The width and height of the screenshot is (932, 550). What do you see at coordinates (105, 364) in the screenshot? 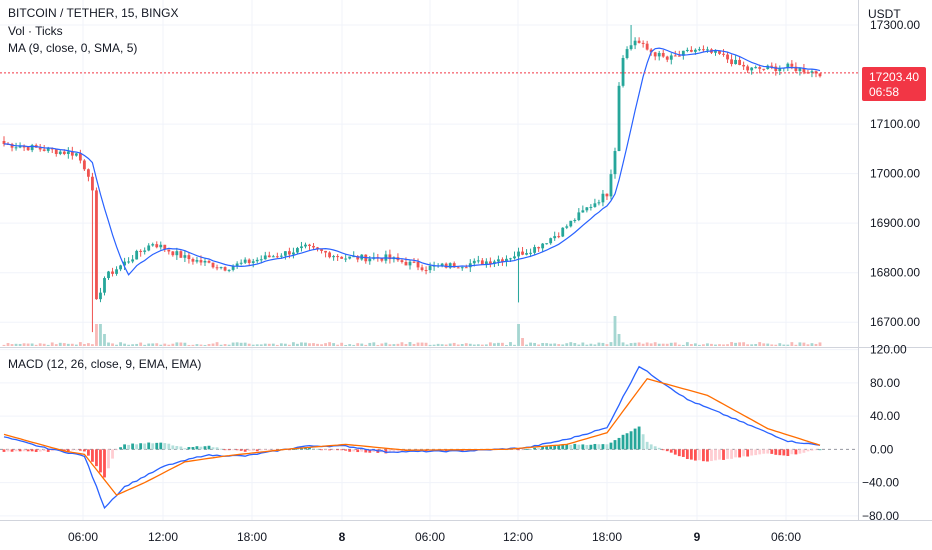
I see `macd-legend: MACD (12, 26, close, 9, EMA, EMA)` at bounding box center [105, 364].